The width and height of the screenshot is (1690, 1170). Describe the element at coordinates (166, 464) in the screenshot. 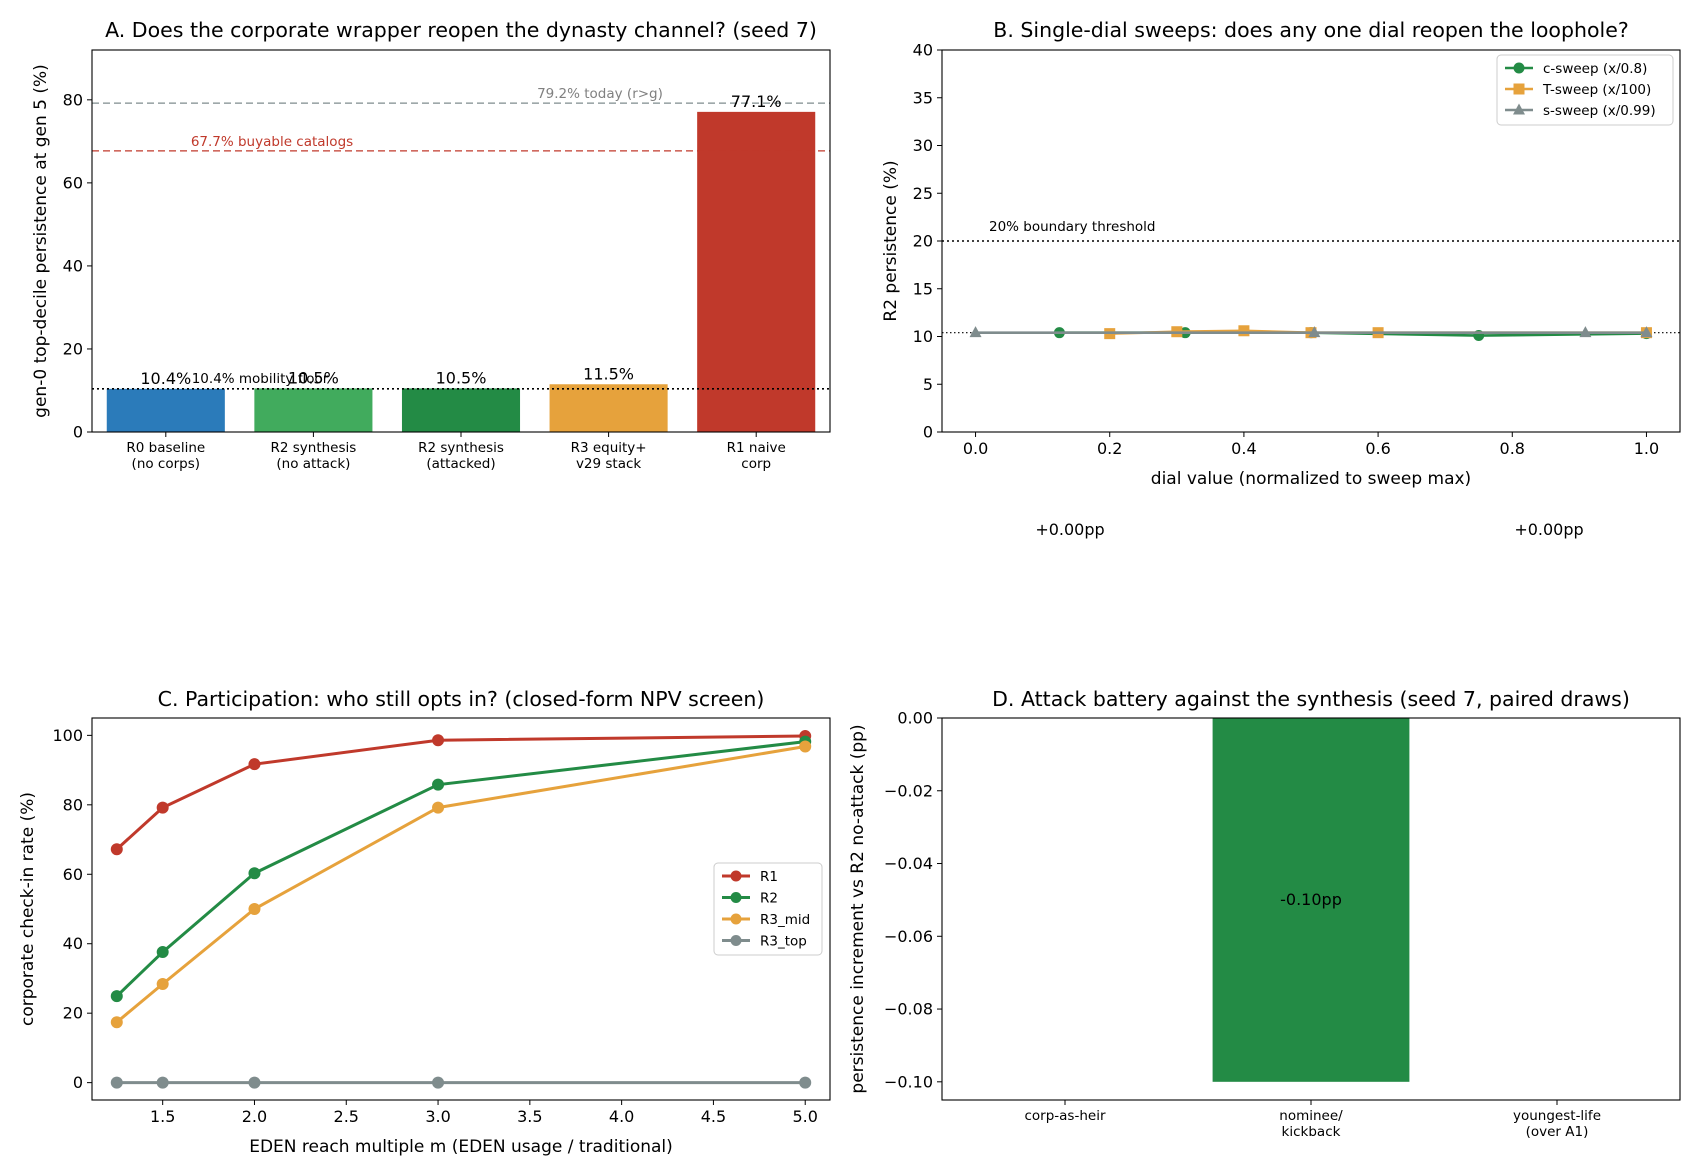

I see `category-label: (no corps)` at that location.